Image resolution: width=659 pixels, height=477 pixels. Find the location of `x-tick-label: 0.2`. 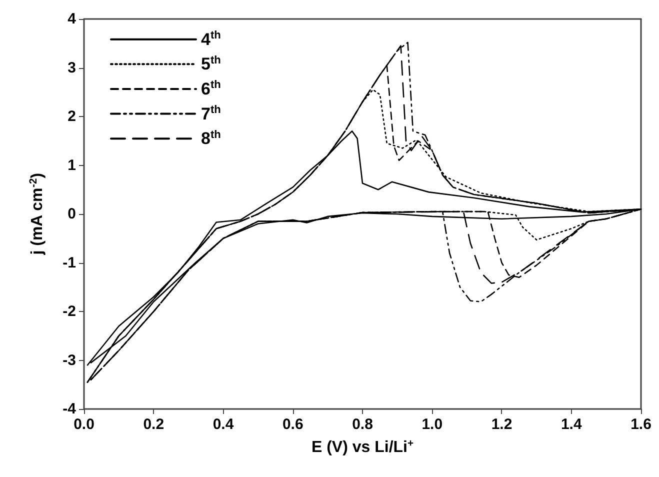

x-tick-label: 0.2 is located at coordinates (153, 424).